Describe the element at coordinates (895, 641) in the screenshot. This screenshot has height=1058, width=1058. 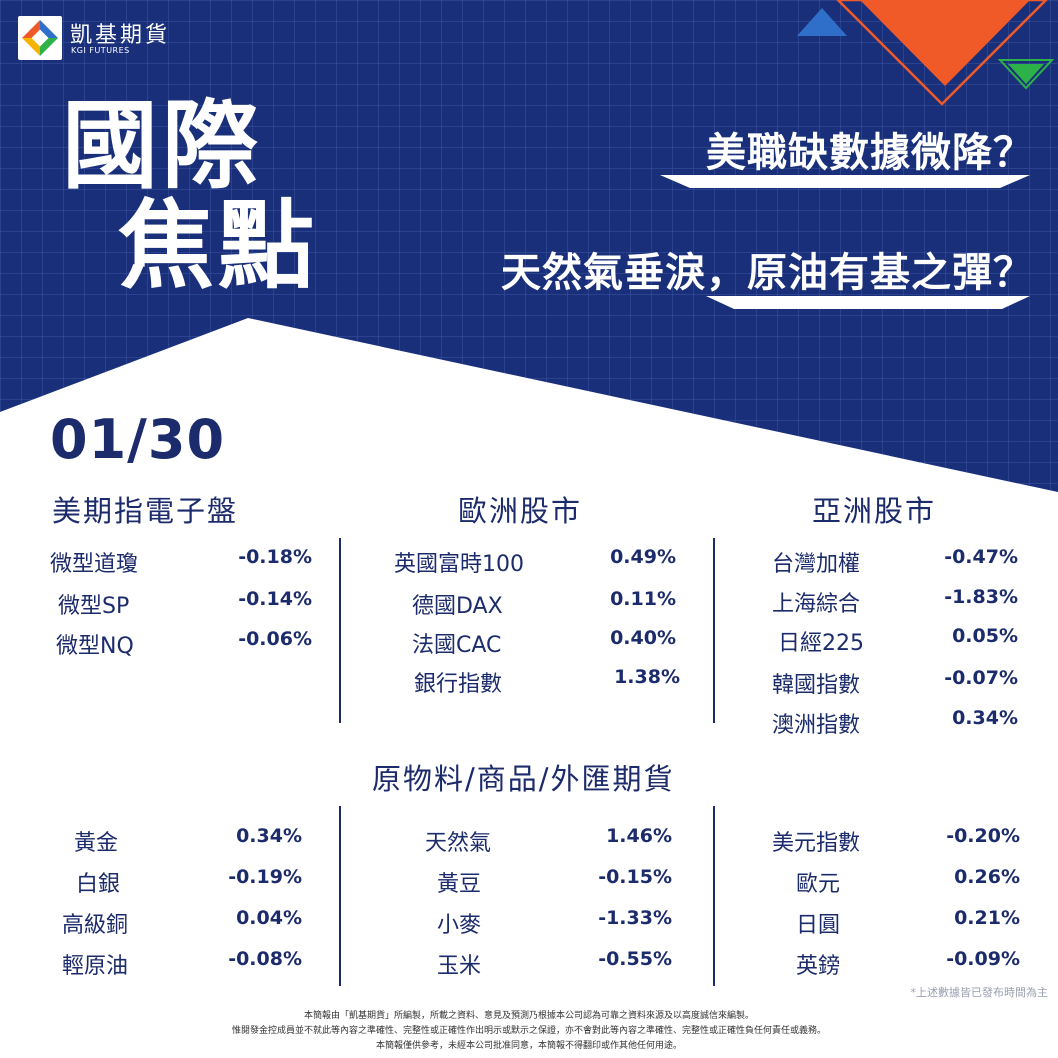
I see `table-row: 日經225 0.05%` at that location.